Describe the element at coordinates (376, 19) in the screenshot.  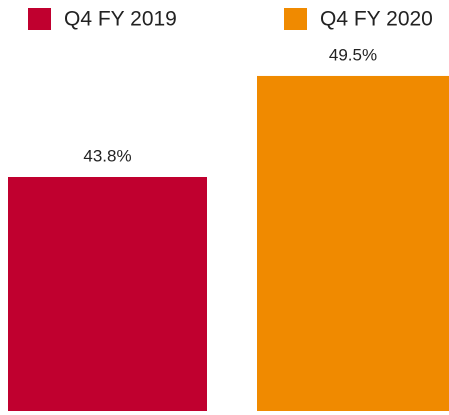
I see `legend-label: Q4 FY 2020` at that location.